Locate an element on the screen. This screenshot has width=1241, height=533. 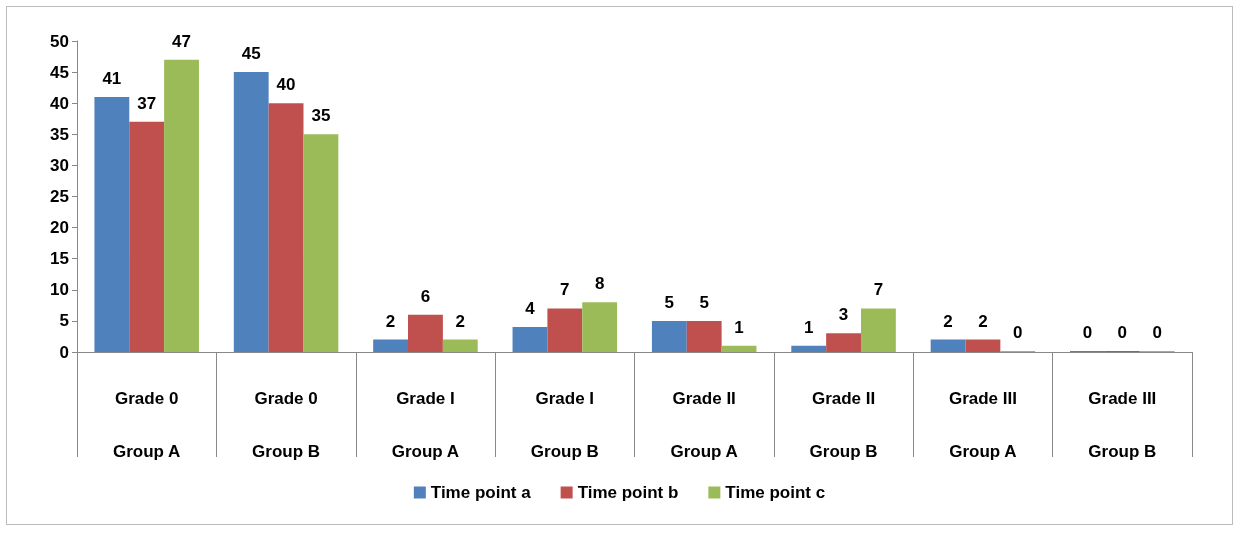
data-label: 4 is located at coordinates (530, 309).